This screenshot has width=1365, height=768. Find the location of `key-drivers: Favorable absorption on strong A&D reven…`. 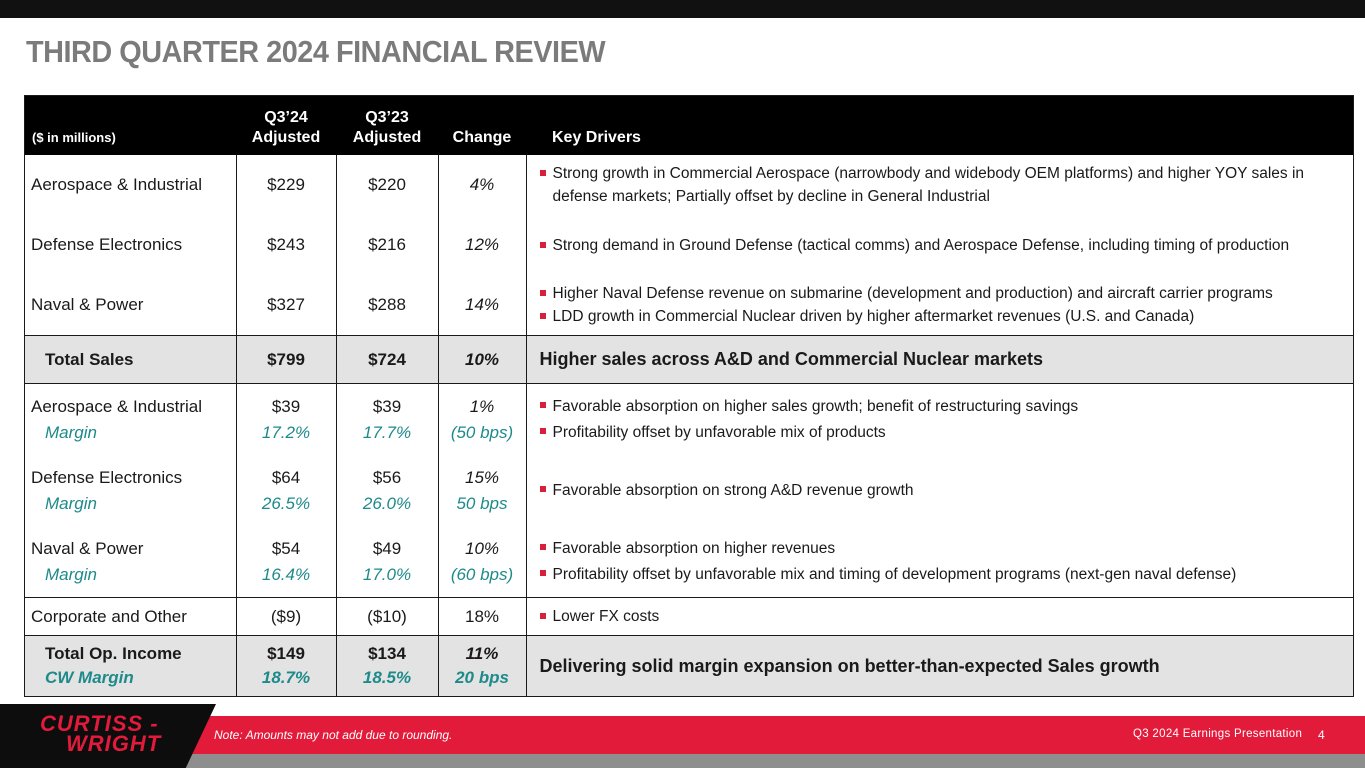

key-drivers: Favorable absorption on strong A&D reven… is located at coordinates (940, 490).